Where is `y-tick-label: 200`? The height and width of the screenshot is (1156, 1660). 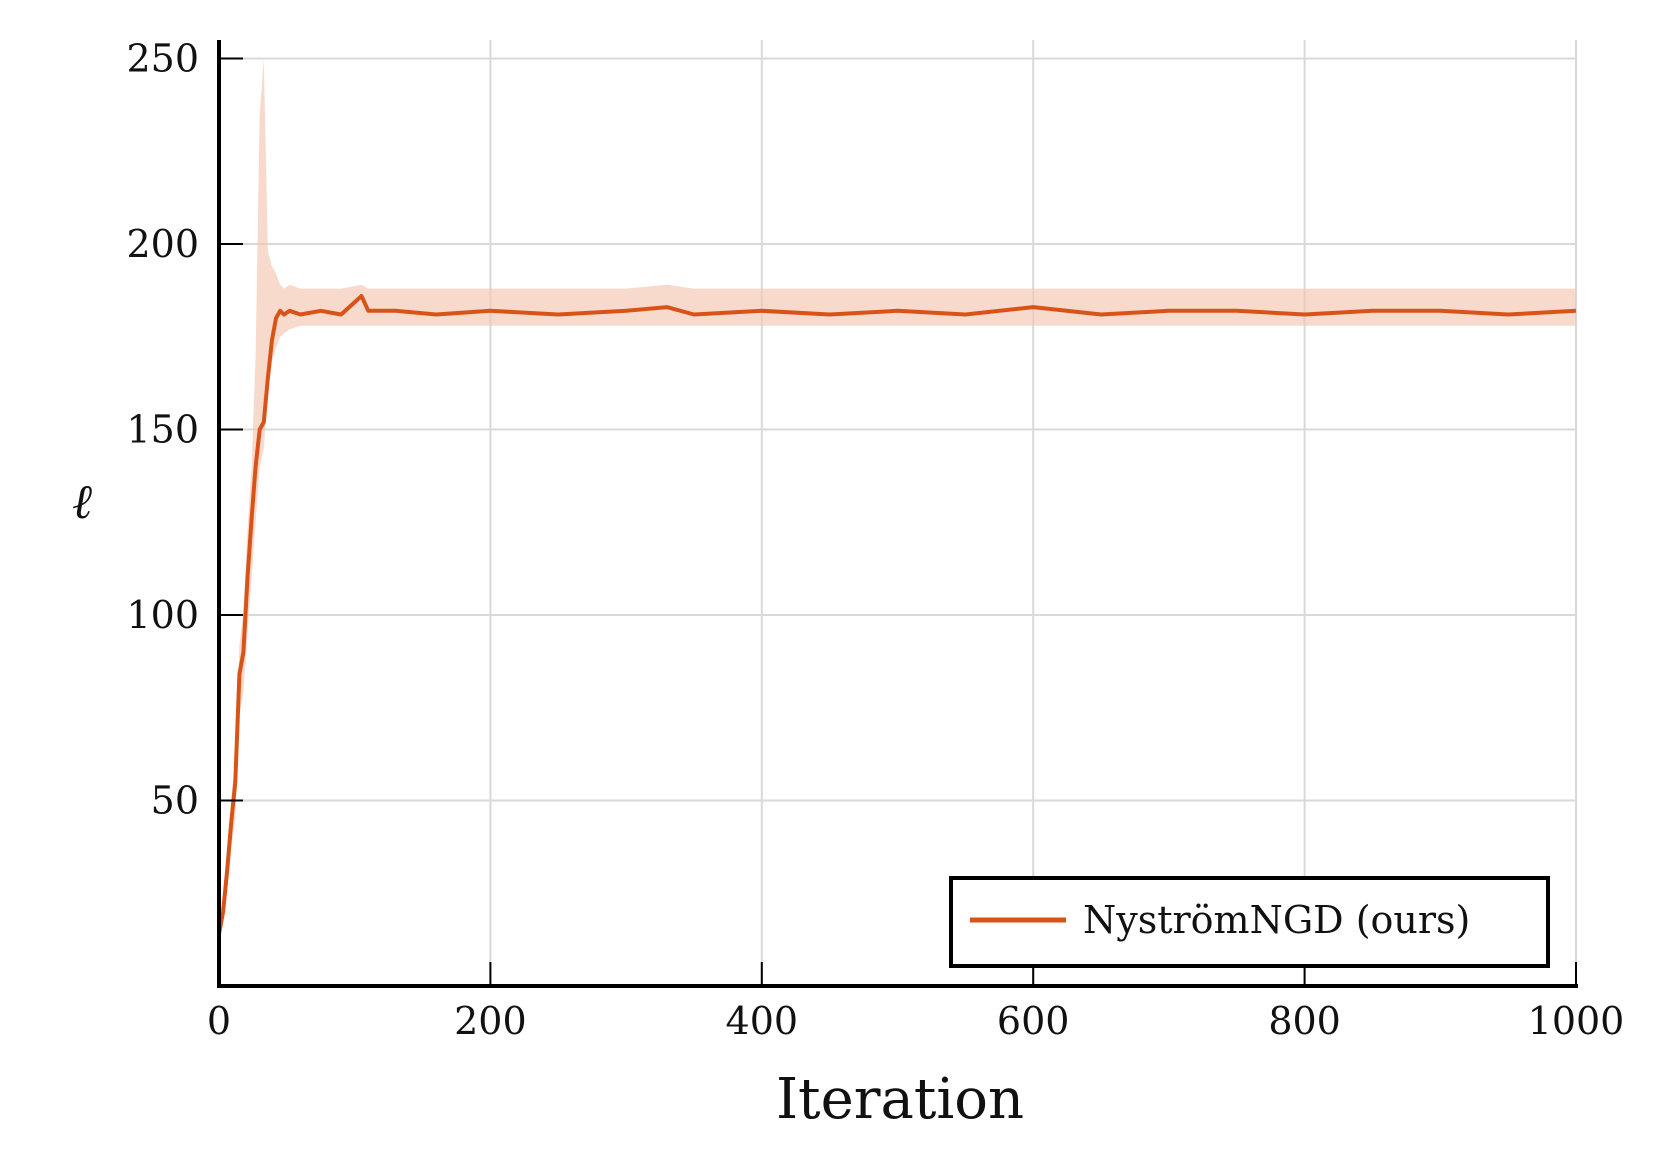
y-tick-label: 200 is located at coordinates (162, 244).